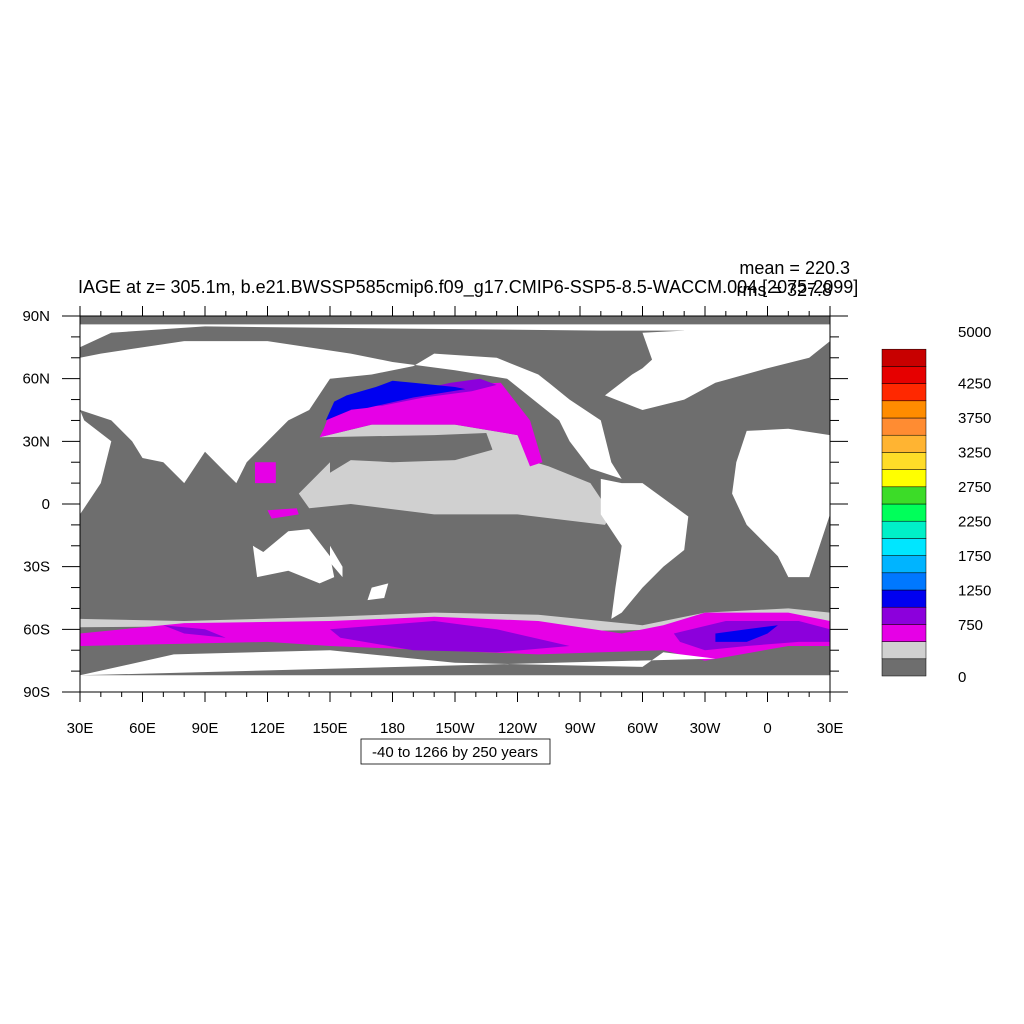 Image resolution: width=1024 pixels, height=1024 pixels. I want to click on y-tick-label: 30S, so click(36, 567).